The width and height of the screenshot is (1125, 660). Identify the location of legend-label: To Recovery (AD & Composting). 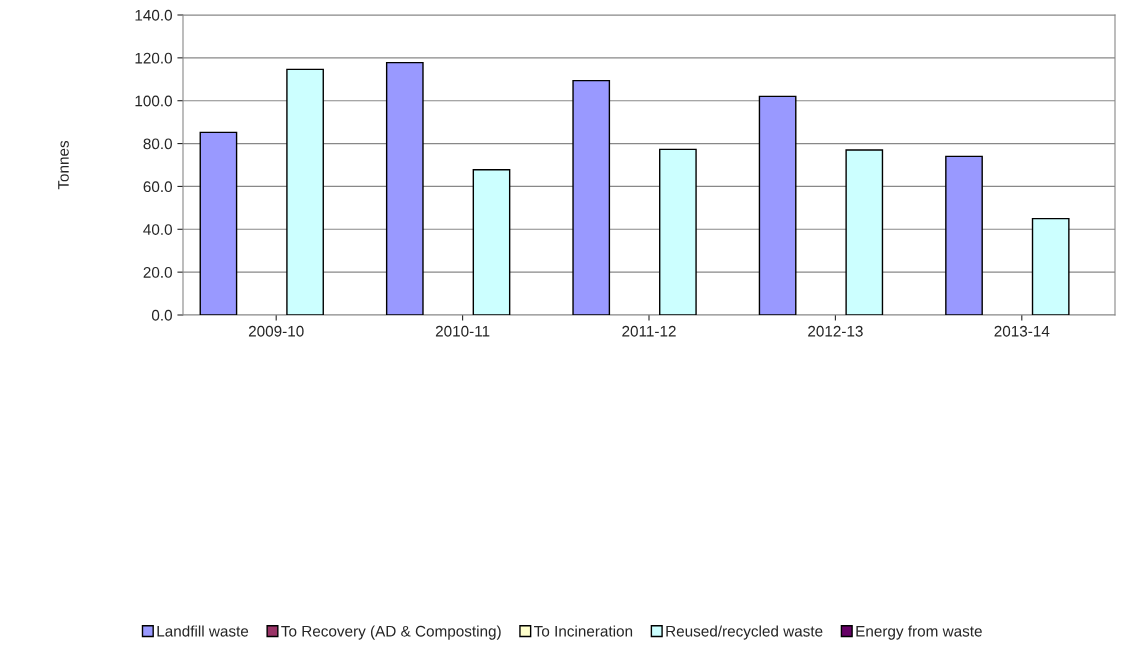
(391, 632).